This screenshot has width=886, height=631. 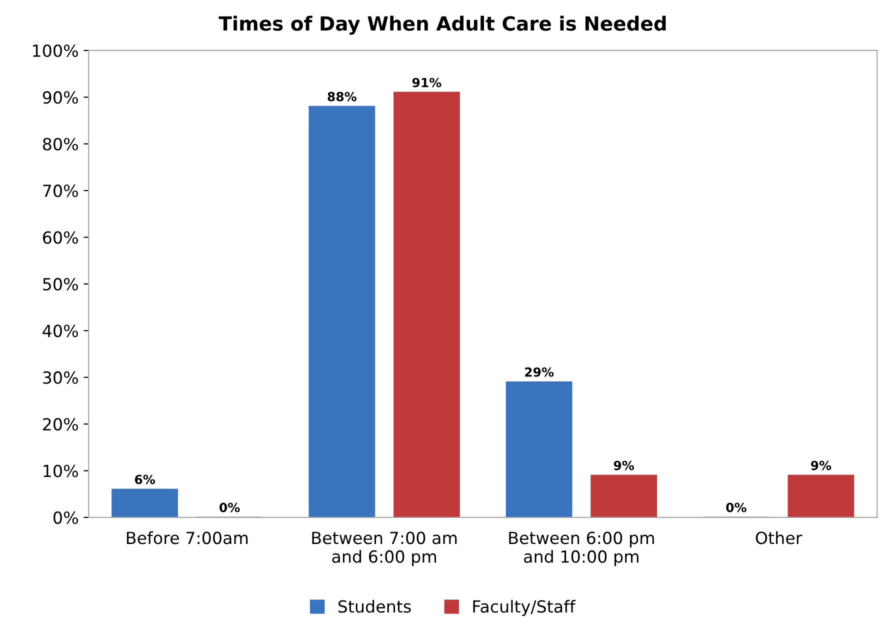 What do you see at coordinates (524, 608) in the screenshot?
I see `legend-label: Faculty/Staff` at bounding box center [524, 608].